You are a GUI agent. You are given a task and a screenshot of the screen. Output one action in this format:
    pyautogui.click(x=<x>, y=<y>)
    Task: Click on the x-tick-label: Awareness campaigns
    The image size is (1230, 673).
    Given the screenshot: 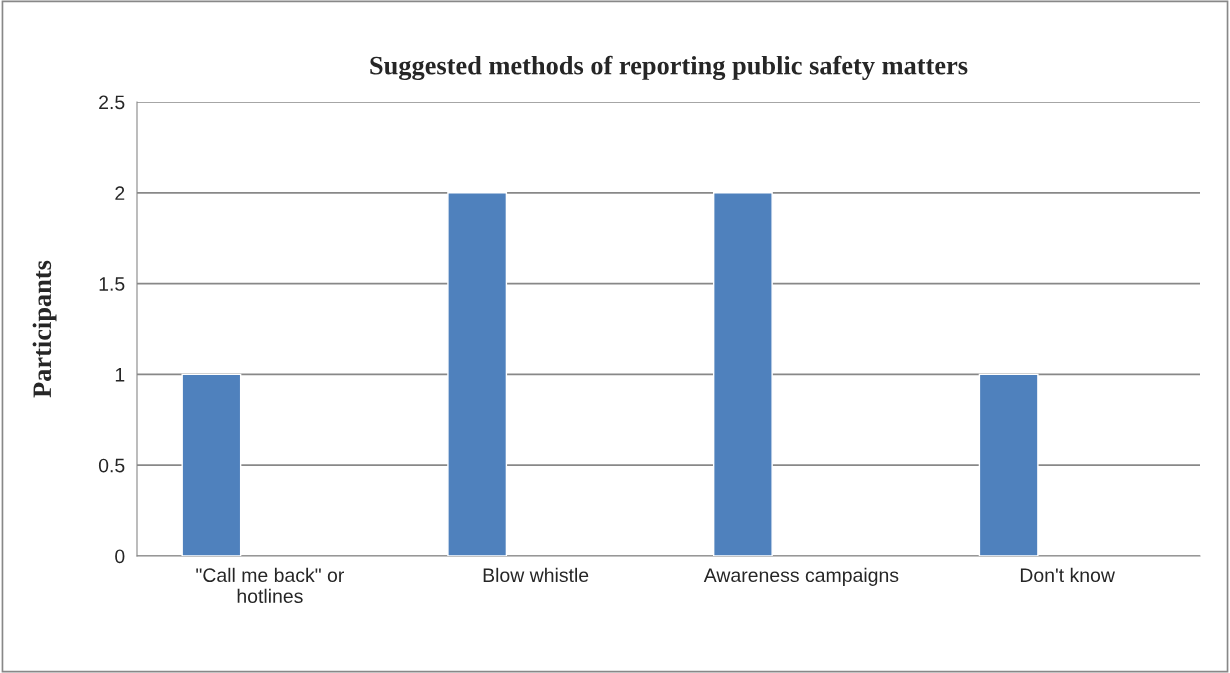 What is the action you would take?
    pyautogui.click(x=801, y=576)
    